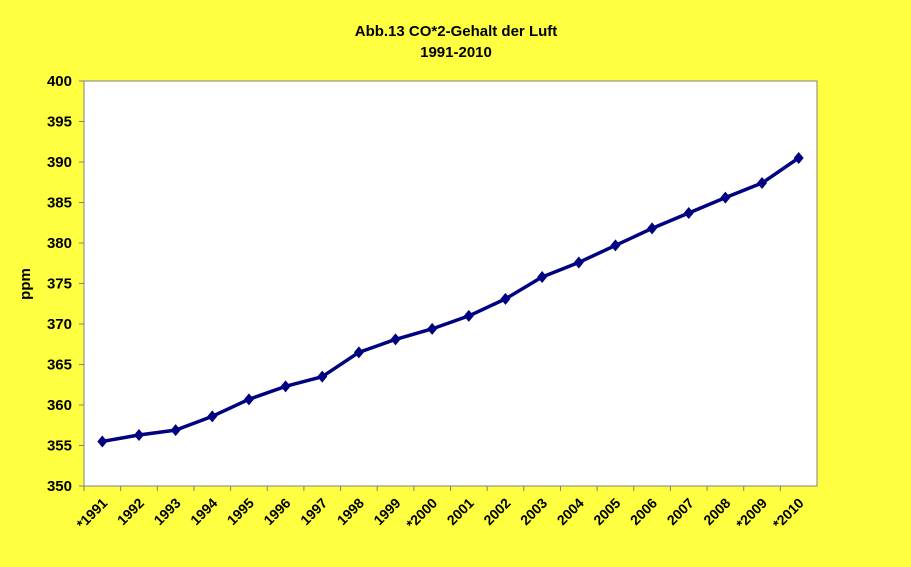  Describe the element at coordinates (395, 339) in the screenshot. I see `data-point-1999` at that location.